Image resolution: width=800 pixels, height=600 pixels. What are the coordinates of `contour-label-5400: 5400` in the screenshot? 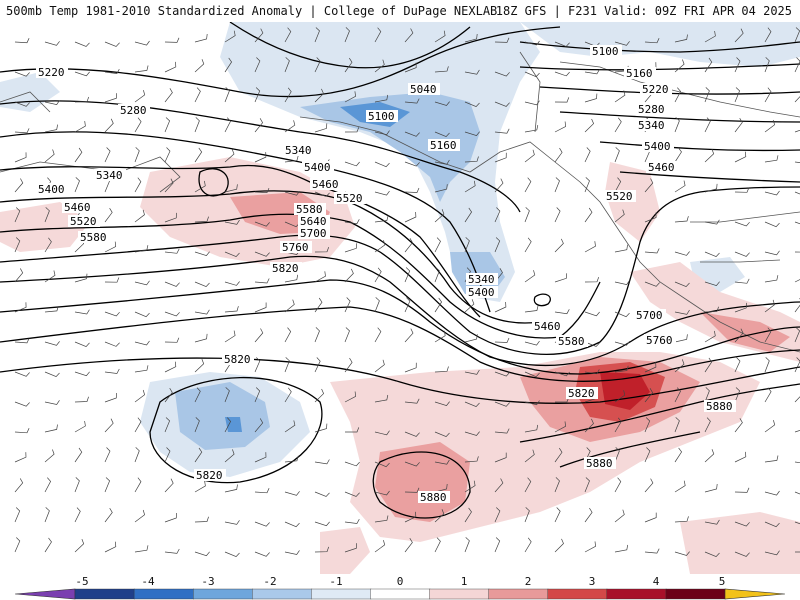 It's located at (51, 189).